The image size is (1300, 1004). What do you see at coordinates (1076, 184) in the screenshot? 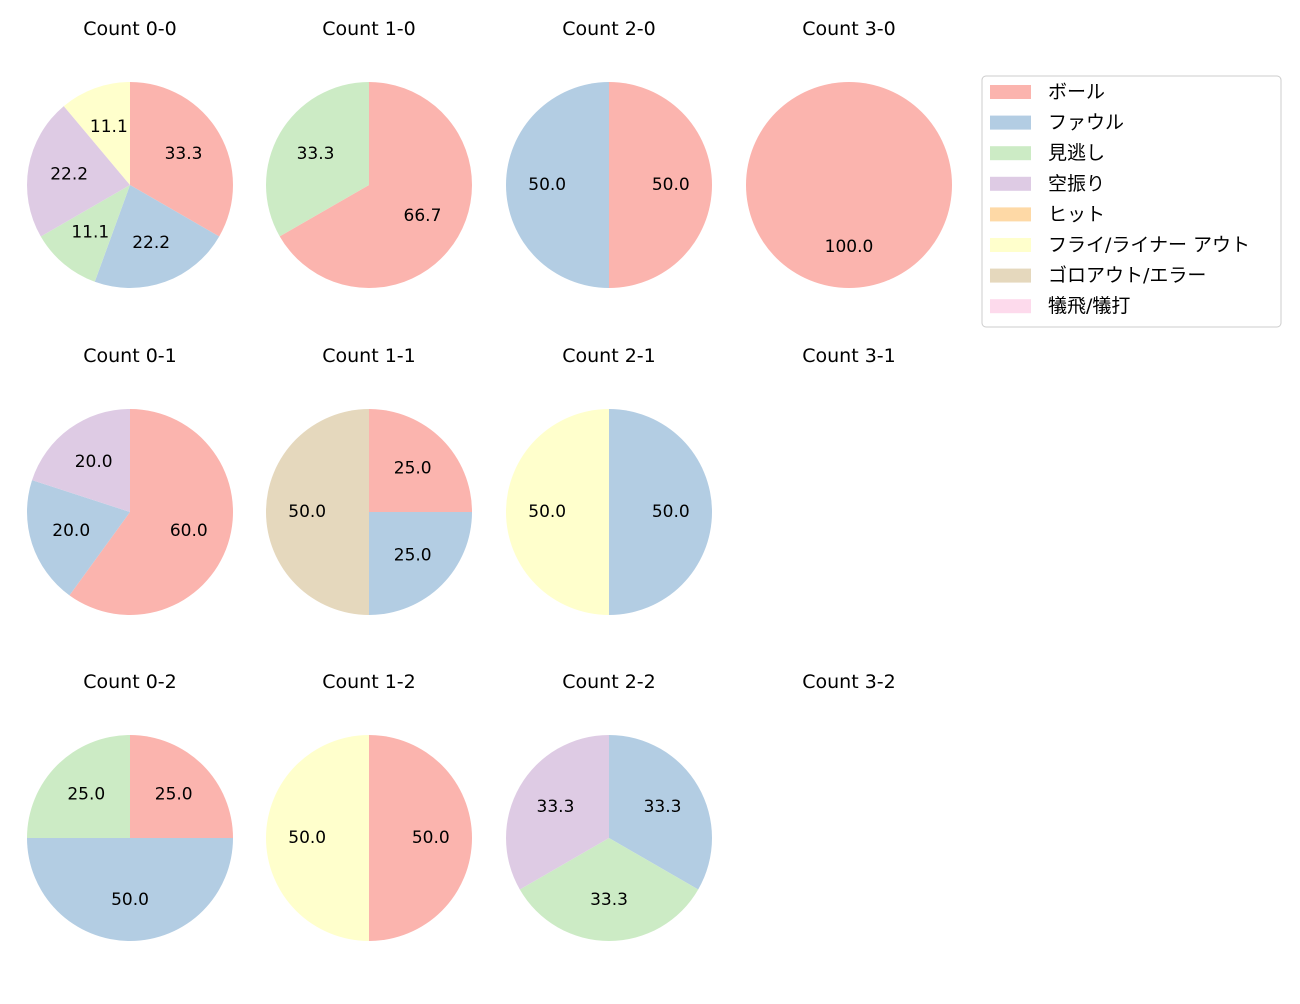
I see `legend-label: 空振り` at bounding box center [1076, 184].